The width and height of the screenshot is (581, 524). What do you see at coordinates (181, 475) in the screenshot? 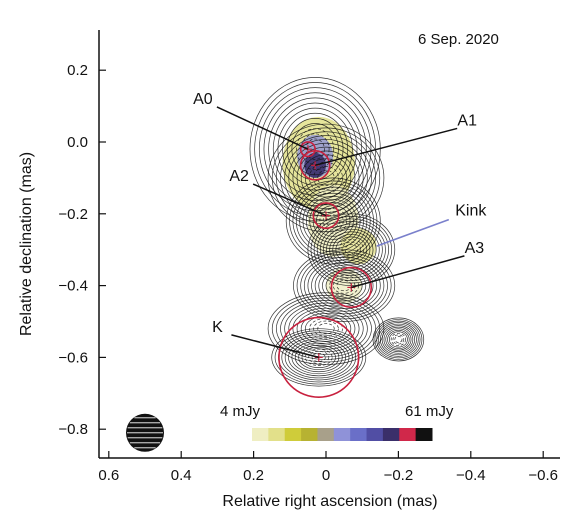
I see `x-tick-label: 0.4` at bounding box center [181, 475].